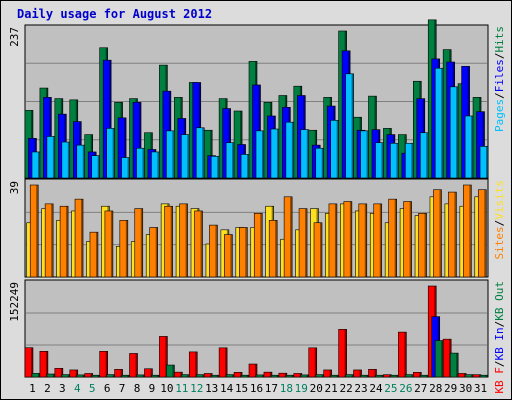  Describe the element at coordinates (35, 164) in the screenshot. I see `bar-pages-day-1-body` at that location.